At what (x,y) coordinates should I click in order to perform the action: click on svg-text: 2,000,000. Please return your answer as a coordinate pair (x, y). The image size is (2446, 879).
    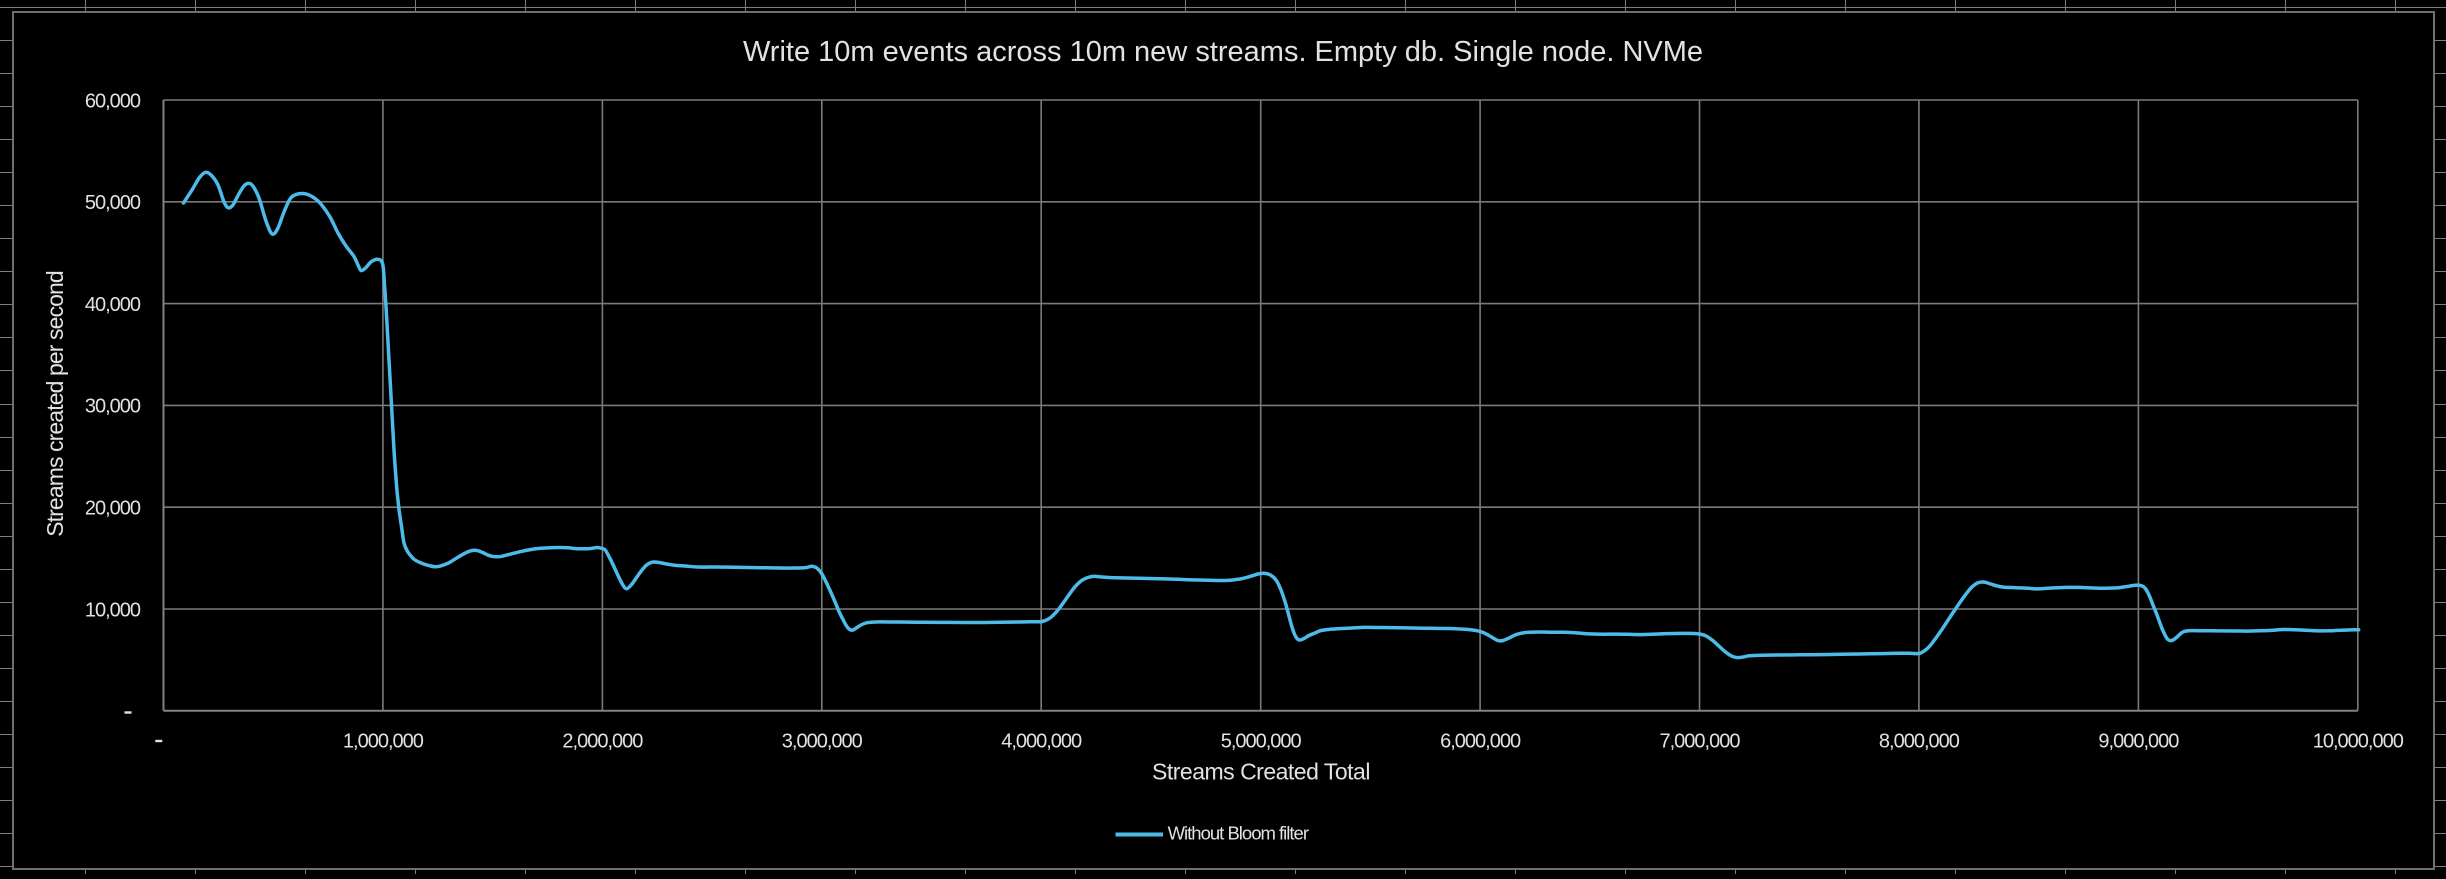
    Looking at the image, I should click on (602, 741).